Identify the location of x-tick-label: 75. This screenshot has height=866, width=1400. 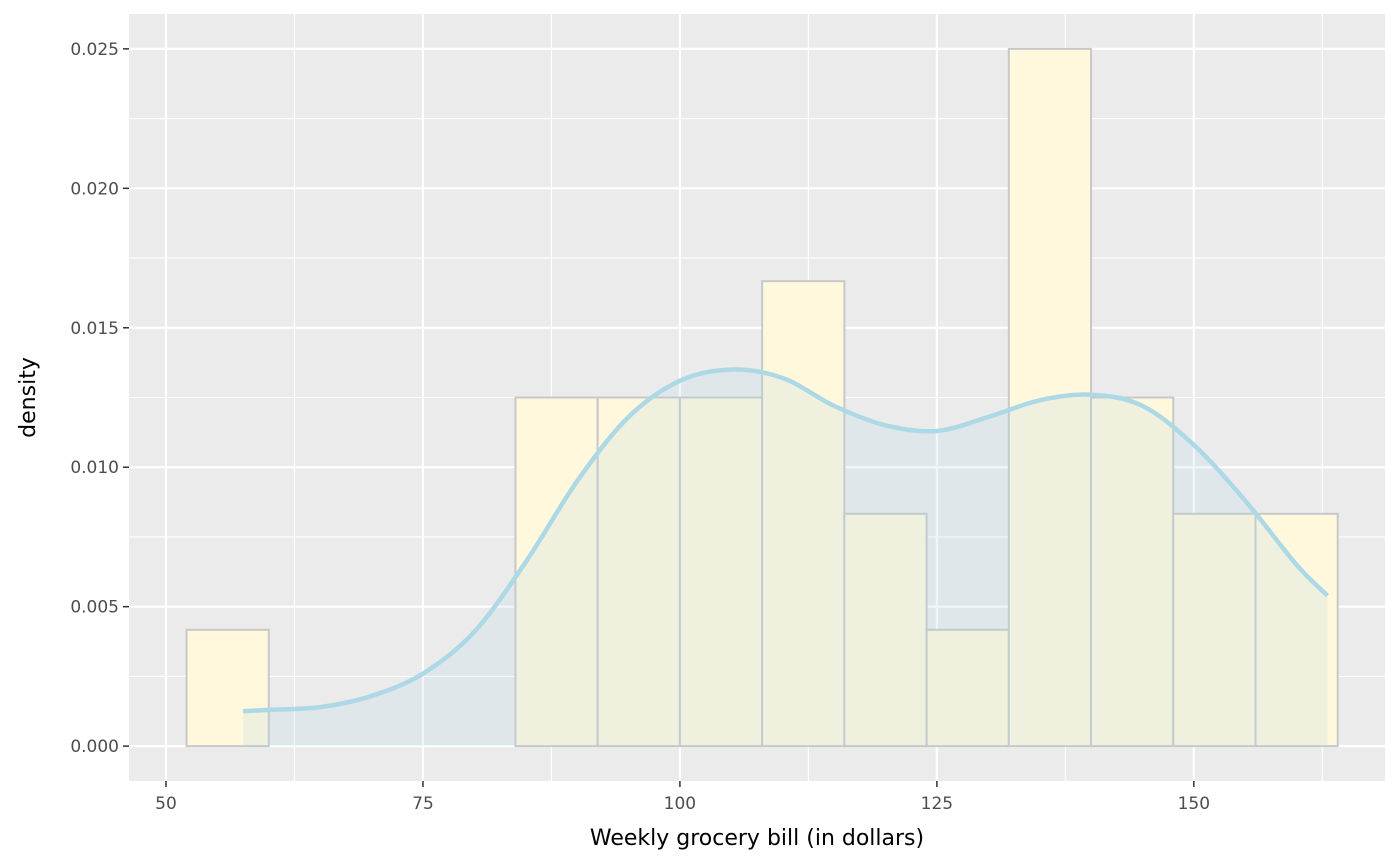
(423, 804).